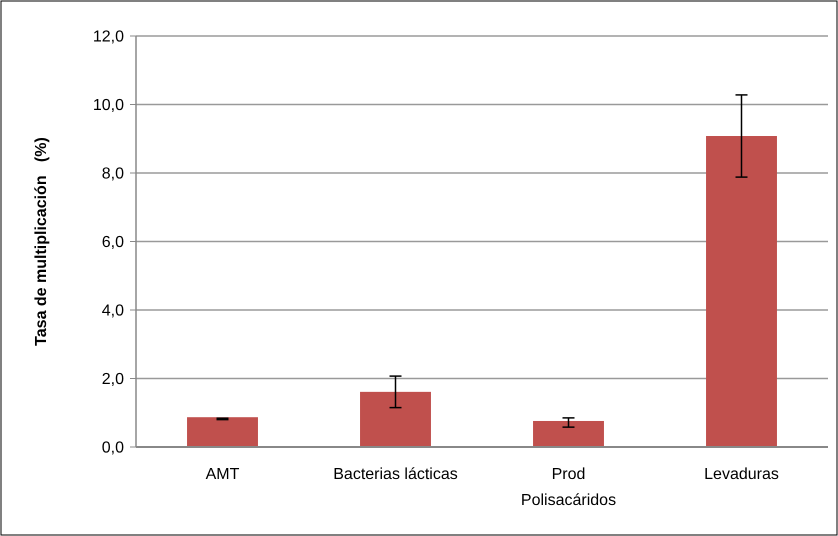  What do you see at coordinates (113, 311) in the screenshot?
I see `y-tick-label: 4,0` at bounding box center [113, 311].